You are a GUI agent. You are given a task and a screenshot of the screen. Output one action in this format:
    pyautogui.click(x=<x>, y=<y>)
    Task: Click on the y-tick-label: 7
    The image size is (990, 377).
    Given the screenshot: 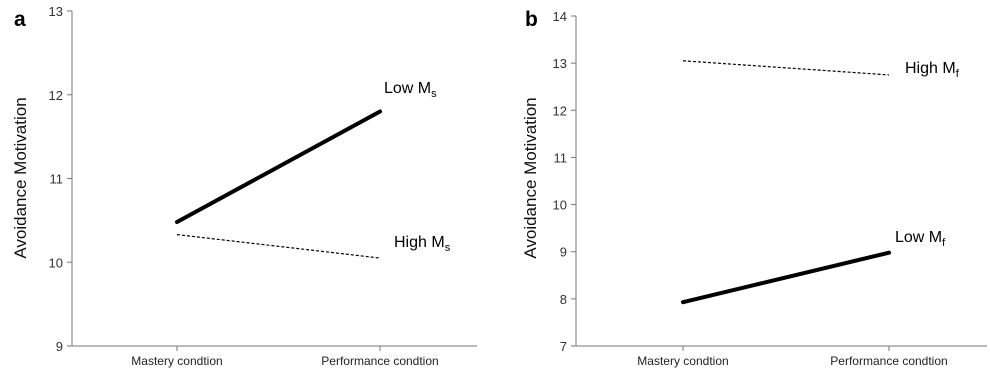 What is the action you would take?
    pyautogui.click(x=563, y=346)
    